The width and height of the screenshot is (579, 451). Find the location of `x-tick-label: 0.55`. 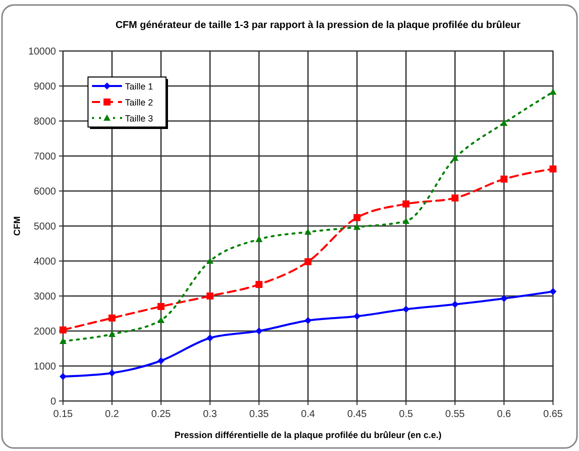

x-tick-label: 0.55 is located at coordinates (455, 414).